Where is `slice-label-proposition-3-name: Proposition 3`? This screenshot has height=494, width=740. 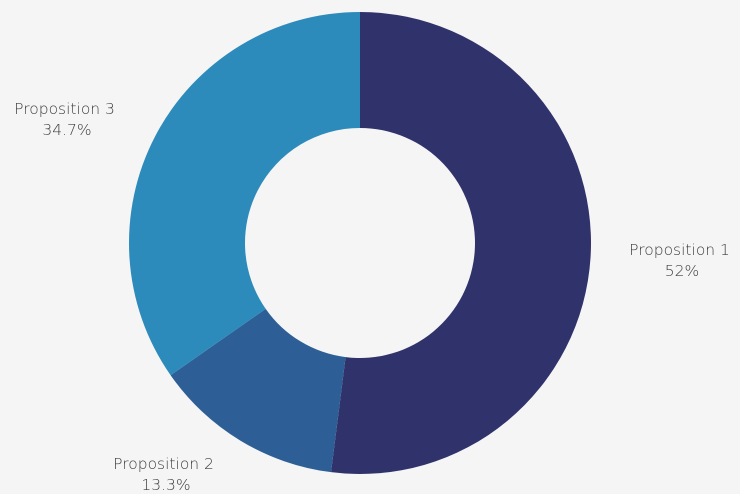 slice-label-proposition-3-name: Proposition 3 is located at coordinates (64, 109).